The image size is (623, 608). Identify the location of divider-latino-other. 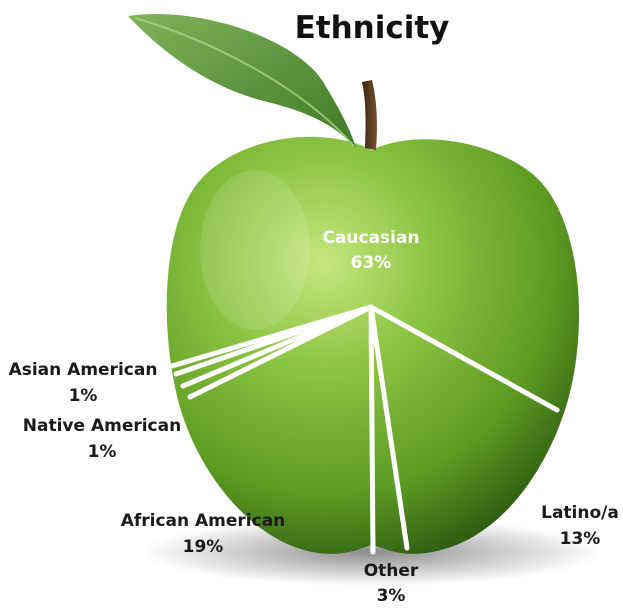
(389, 427).